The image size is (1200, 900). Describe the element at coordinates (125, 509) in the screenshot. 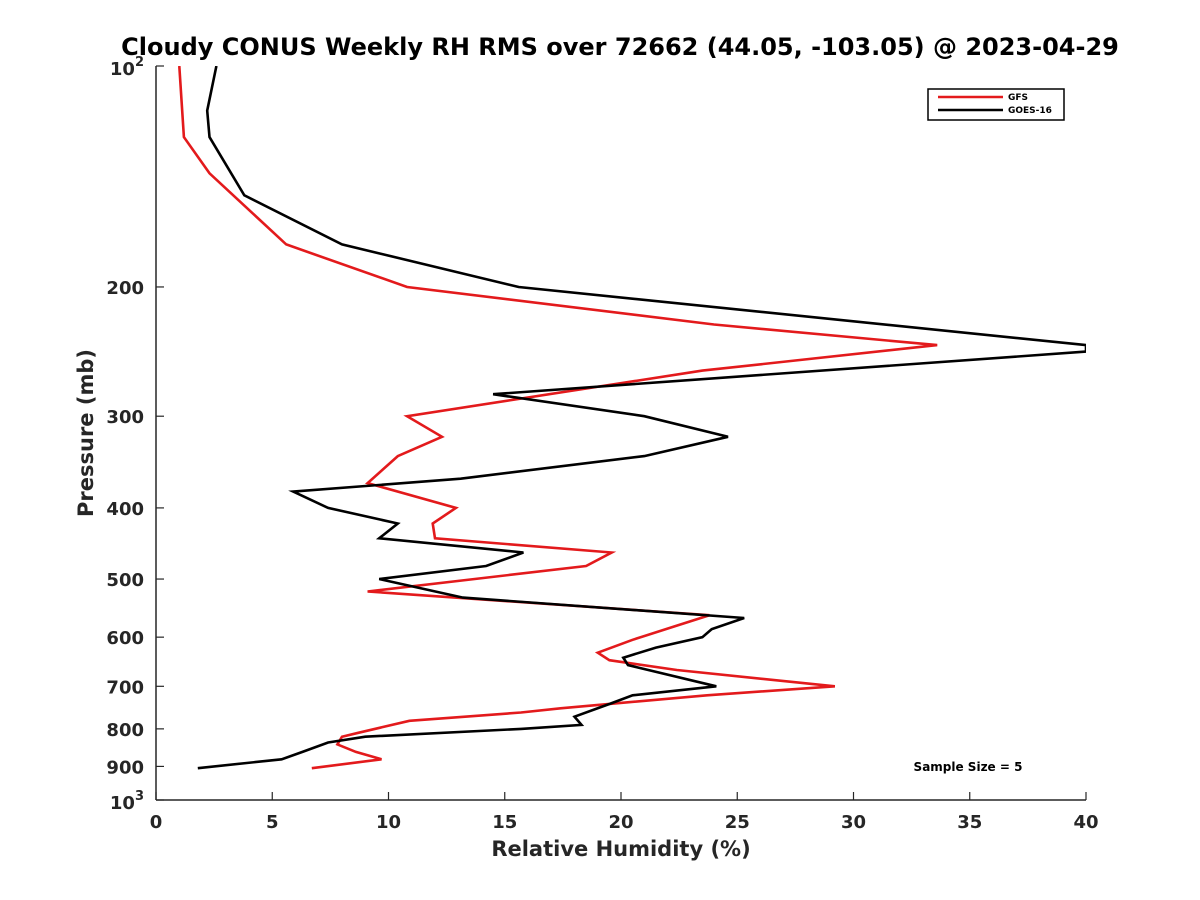

I see `y-tick-label: 400` at that location.